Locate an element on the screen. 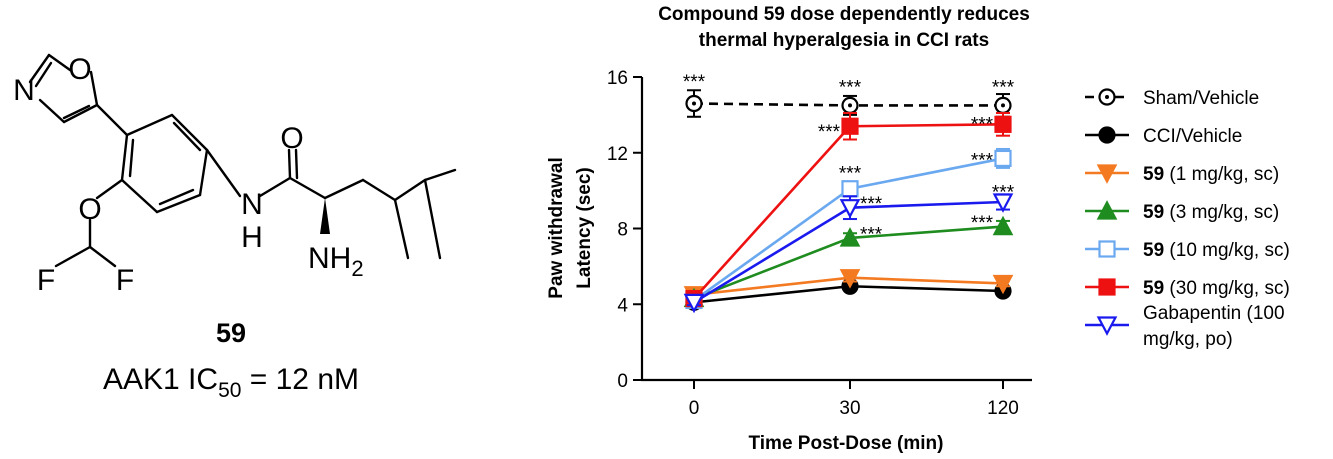  legend-label: CCI/Vehicle is located at coordinates (1192, 136).